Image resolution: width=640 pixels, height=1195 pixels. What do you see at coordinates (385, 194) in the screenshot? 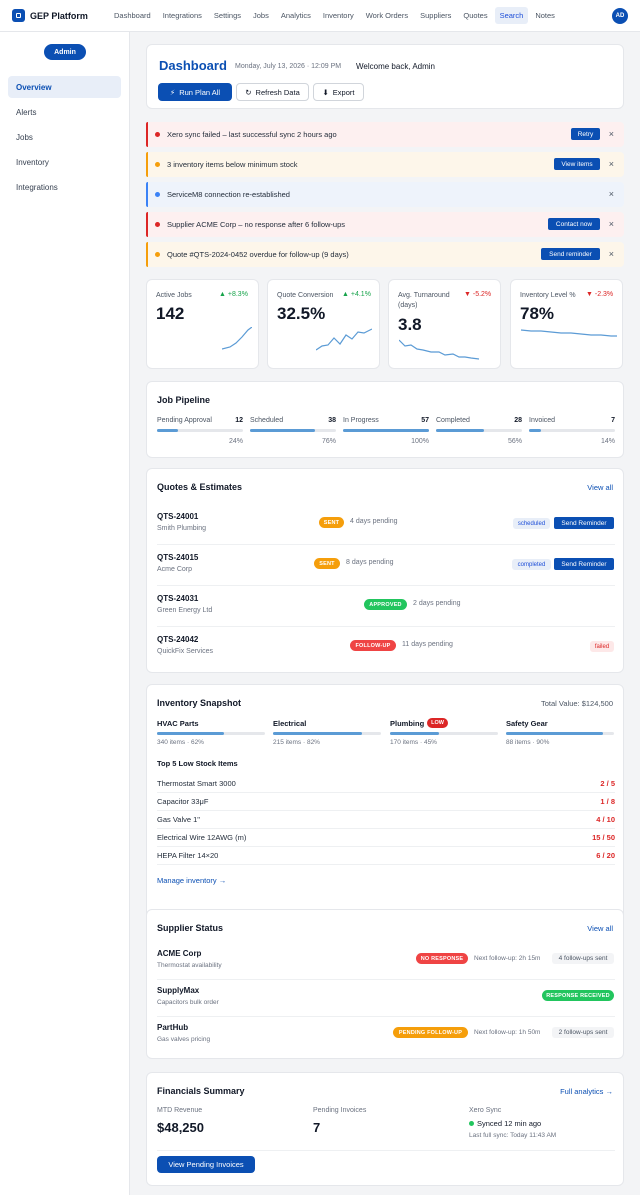
I see `alert-servicem8: ServiceM8 connection re-established ×` at bounding box center [385, 194].